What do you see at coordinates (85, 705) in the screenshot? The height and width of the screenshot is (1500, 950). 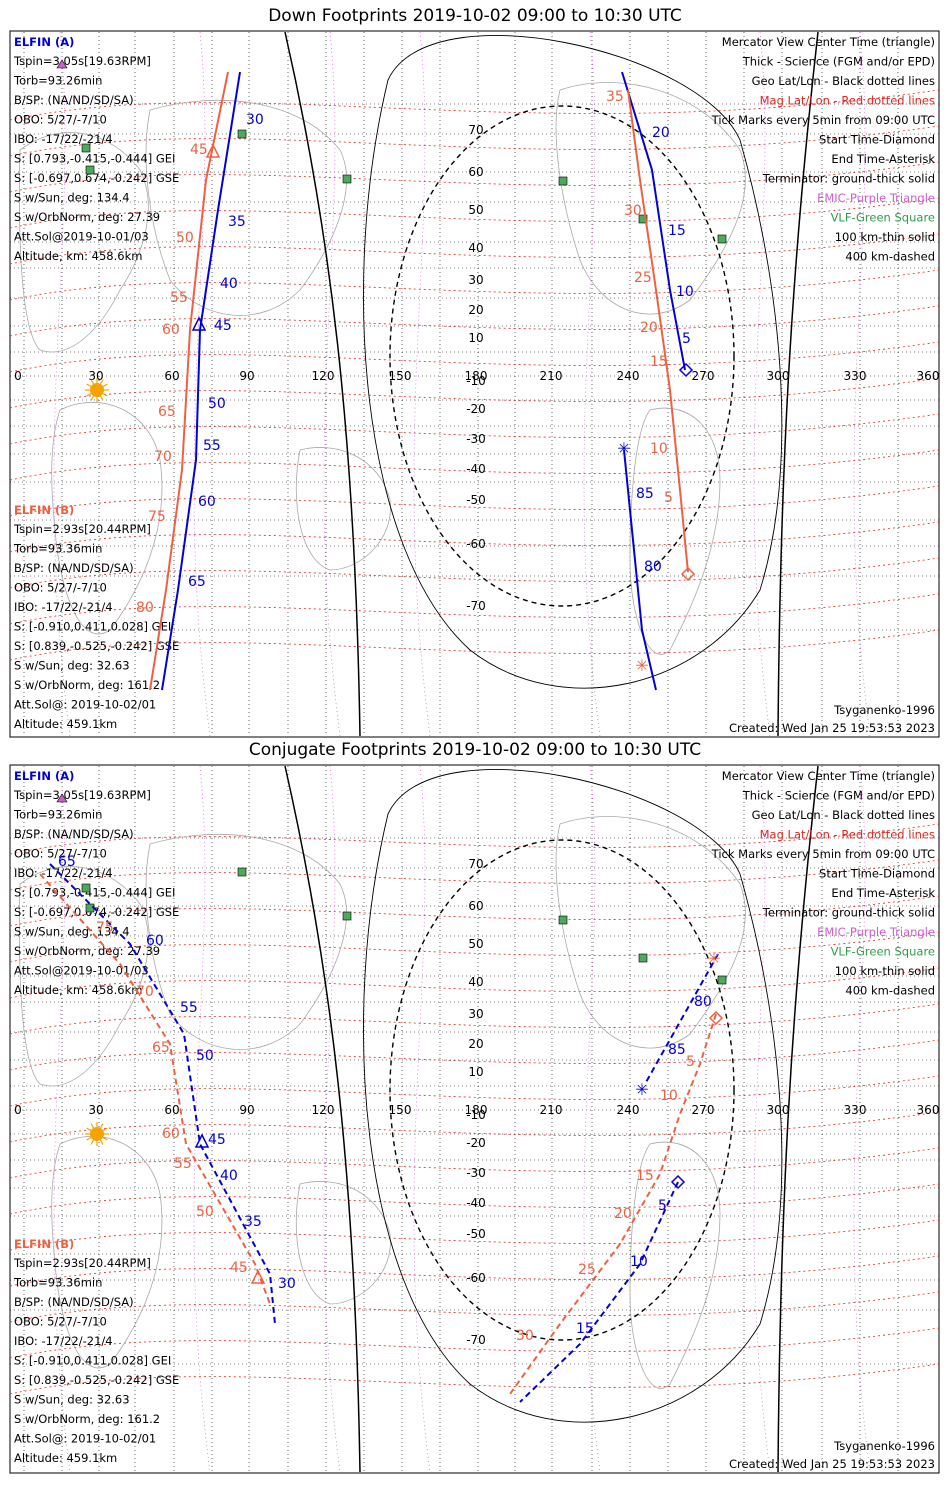 I see `elfin-b-info-line: Att.Sol@: 2019-10-02/01` at bounding box center [85, 705].